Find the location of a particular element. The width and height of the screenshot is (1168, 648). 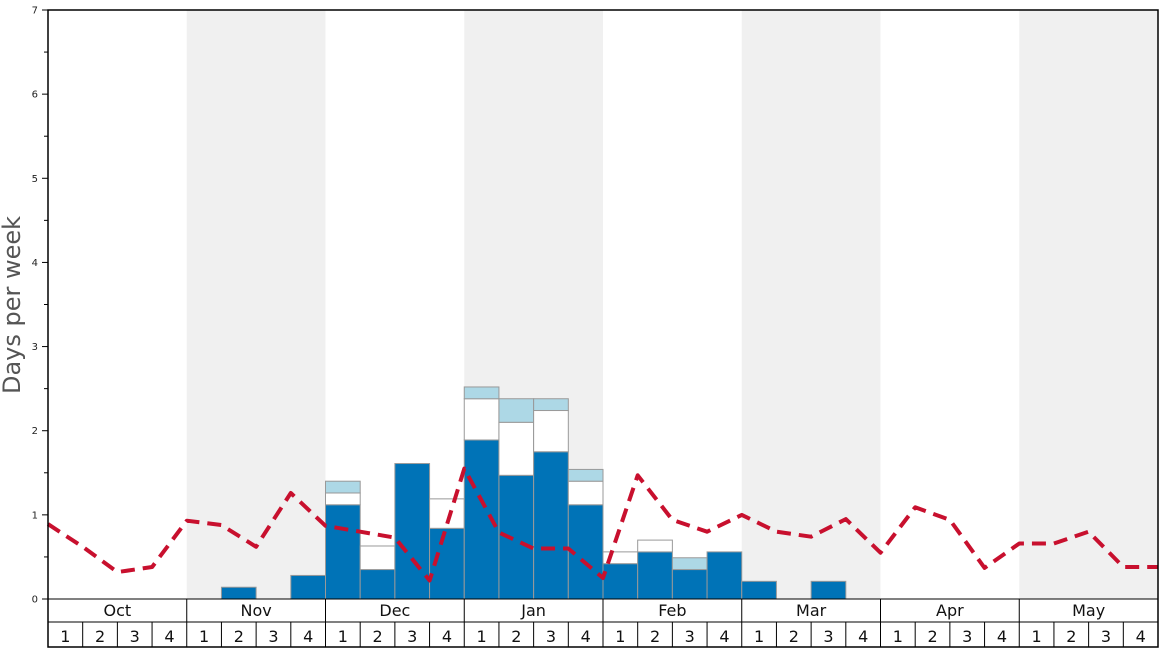

month-label: Nov is located at coordinates (256, 610).